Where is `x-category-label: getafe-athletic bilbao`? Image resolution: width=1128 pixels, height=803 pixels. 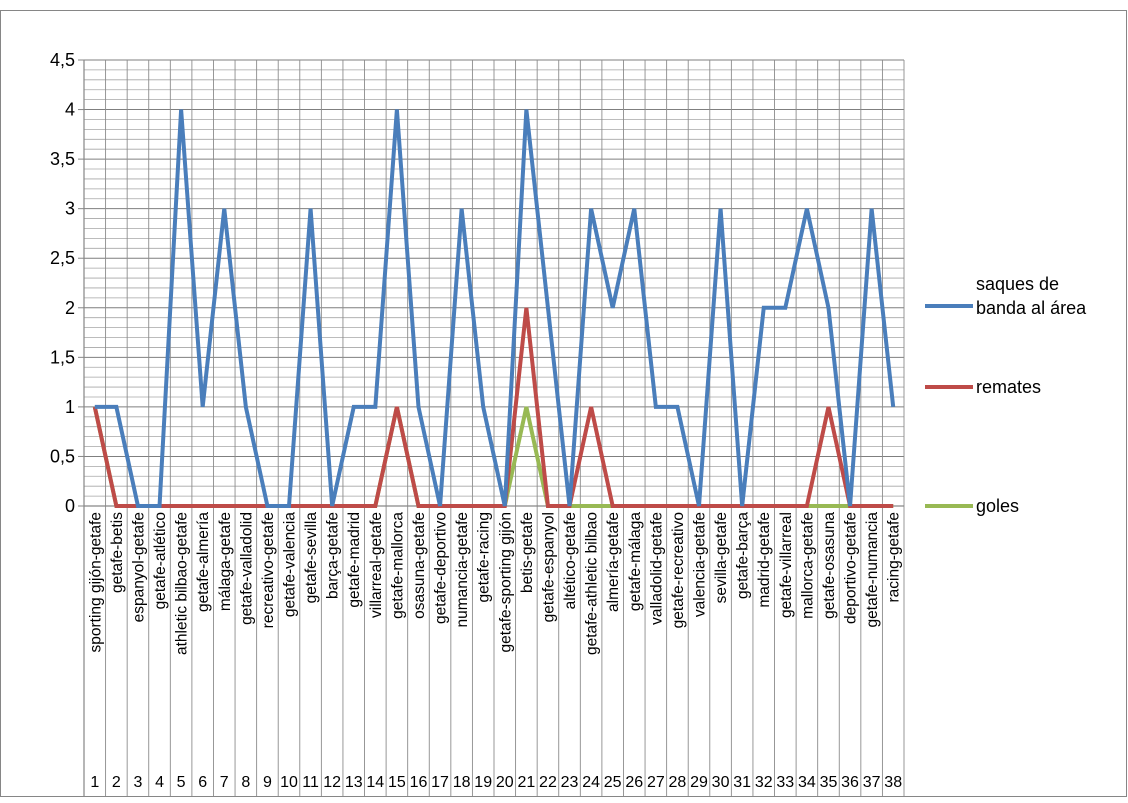
x-category-label: getafe-athletic bilbao is located at coordinates (592, 583).